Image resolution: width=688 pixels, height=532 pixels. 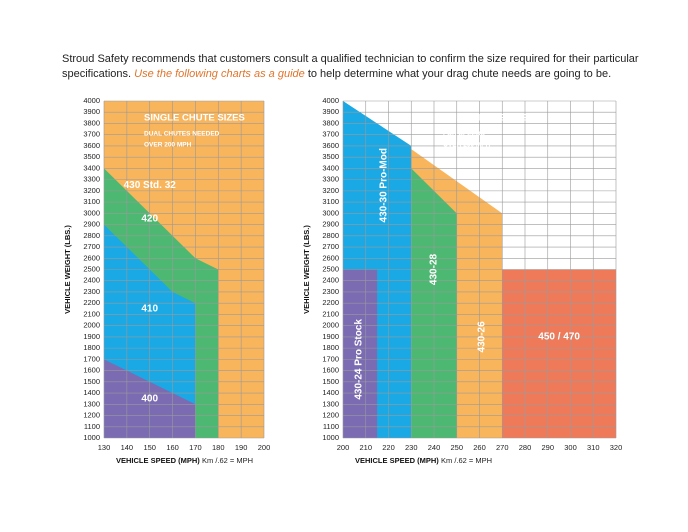 What do you see at coordinates (359, 359) in the screenshot?
I see `region-label: 430-24 Pro Stock` at bounding box center [359, 359].